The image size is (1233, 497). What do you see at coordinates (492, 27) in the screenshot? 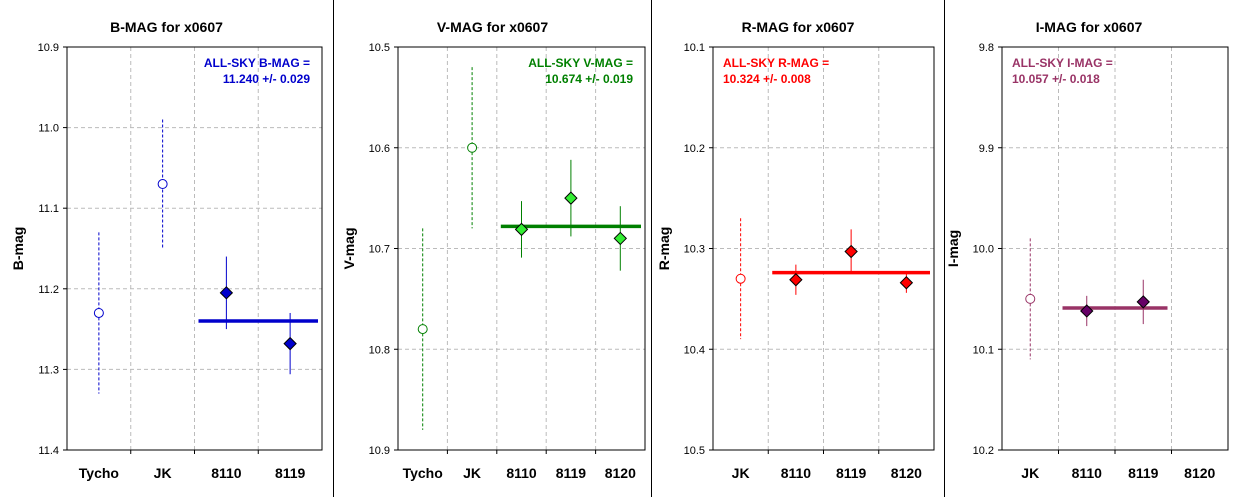
I see `chart-title: V-MAG for x0607` at bounding box center [492, 27].